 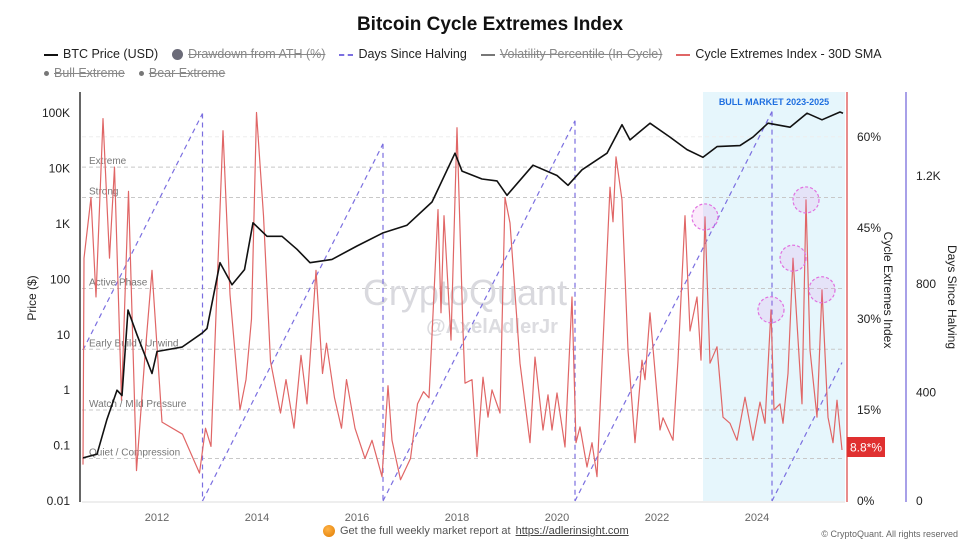 What do you see at coordinates (888, 290) in the screenshot?
I see `cei-axis-title: Cycle Extremes Index` at bounding box center [888, 290].